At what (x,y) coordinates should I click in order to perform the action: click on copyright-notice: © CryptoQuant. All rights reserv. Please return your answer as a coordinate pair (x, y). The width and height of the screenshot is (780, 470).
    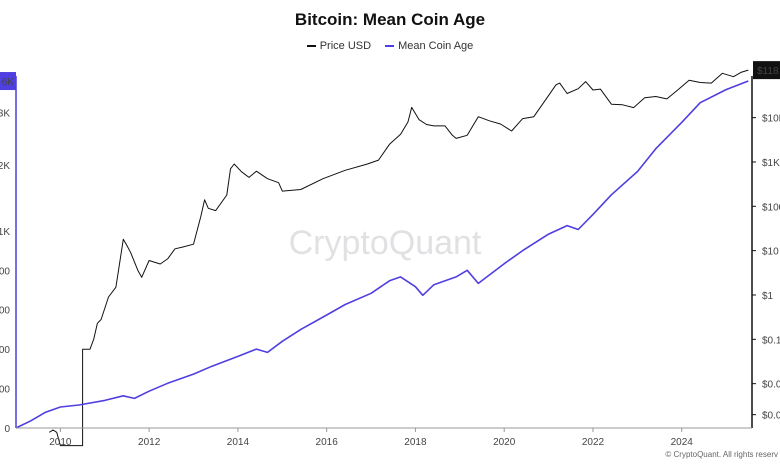
    Looking at the image, I should click on (721, 454).